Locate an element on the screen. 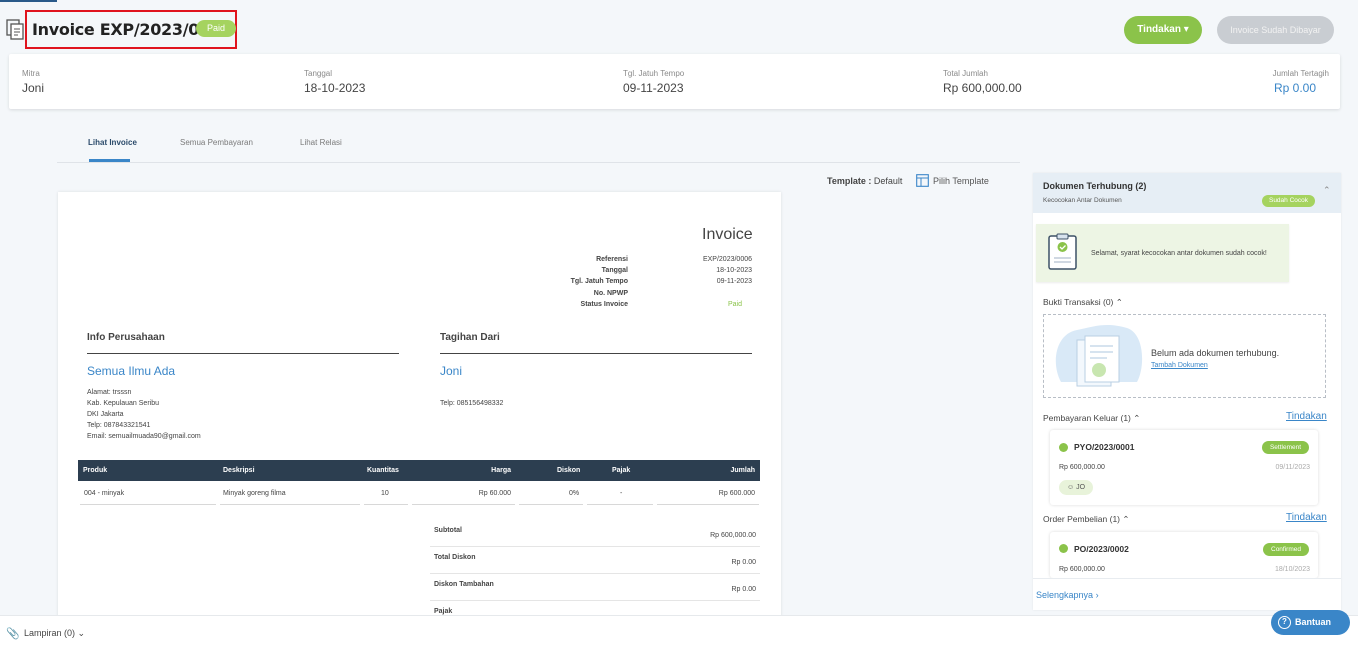 The width and height of the screenshot is (1358, 653). paperclip-icon: 📎 is located at coordinates (13, 634).